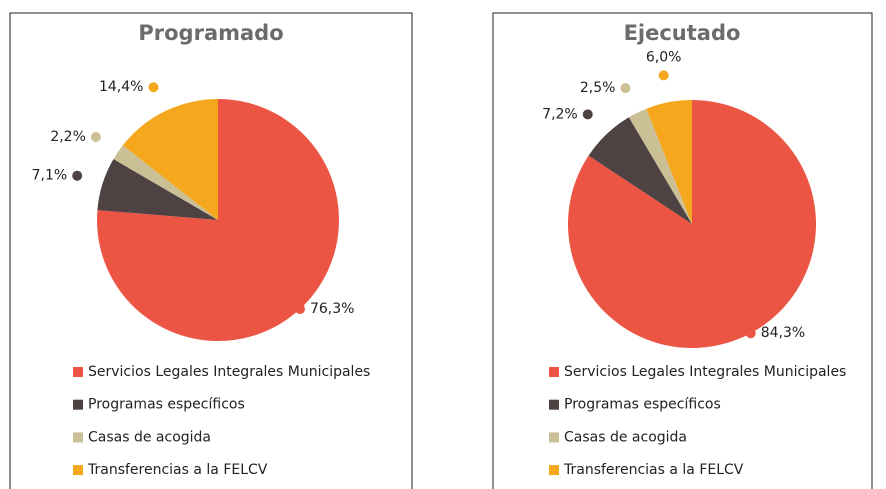  Describe the element at coordinates (210, 33) in the screenshot. I see `chart-title: Programado` at that location.